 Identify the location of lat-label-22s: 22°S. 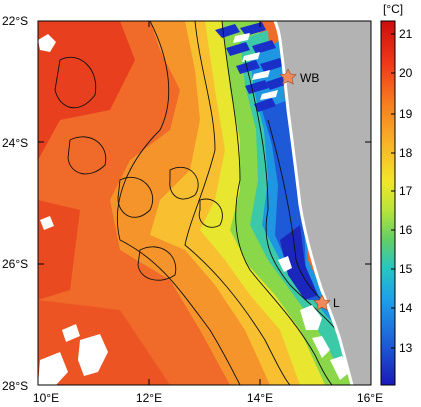
(15, 21).